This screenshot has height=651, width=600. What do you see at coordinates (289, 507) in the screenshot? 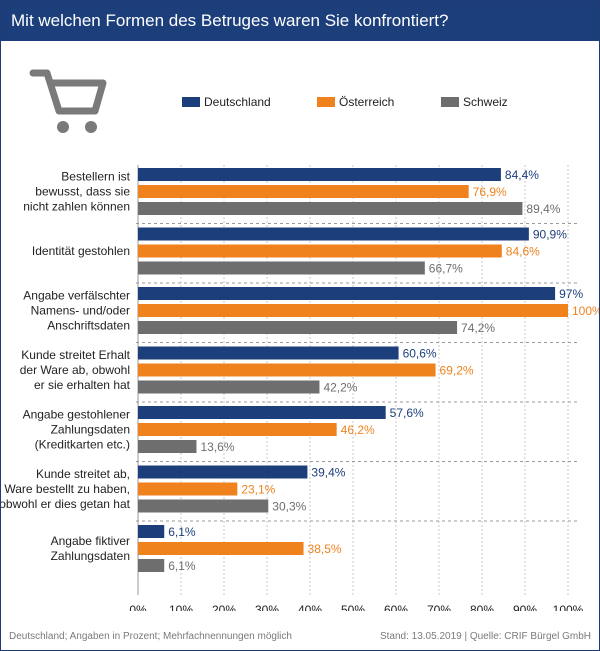
I see `value-label: 30,3%` at bounding box center [289, 507].